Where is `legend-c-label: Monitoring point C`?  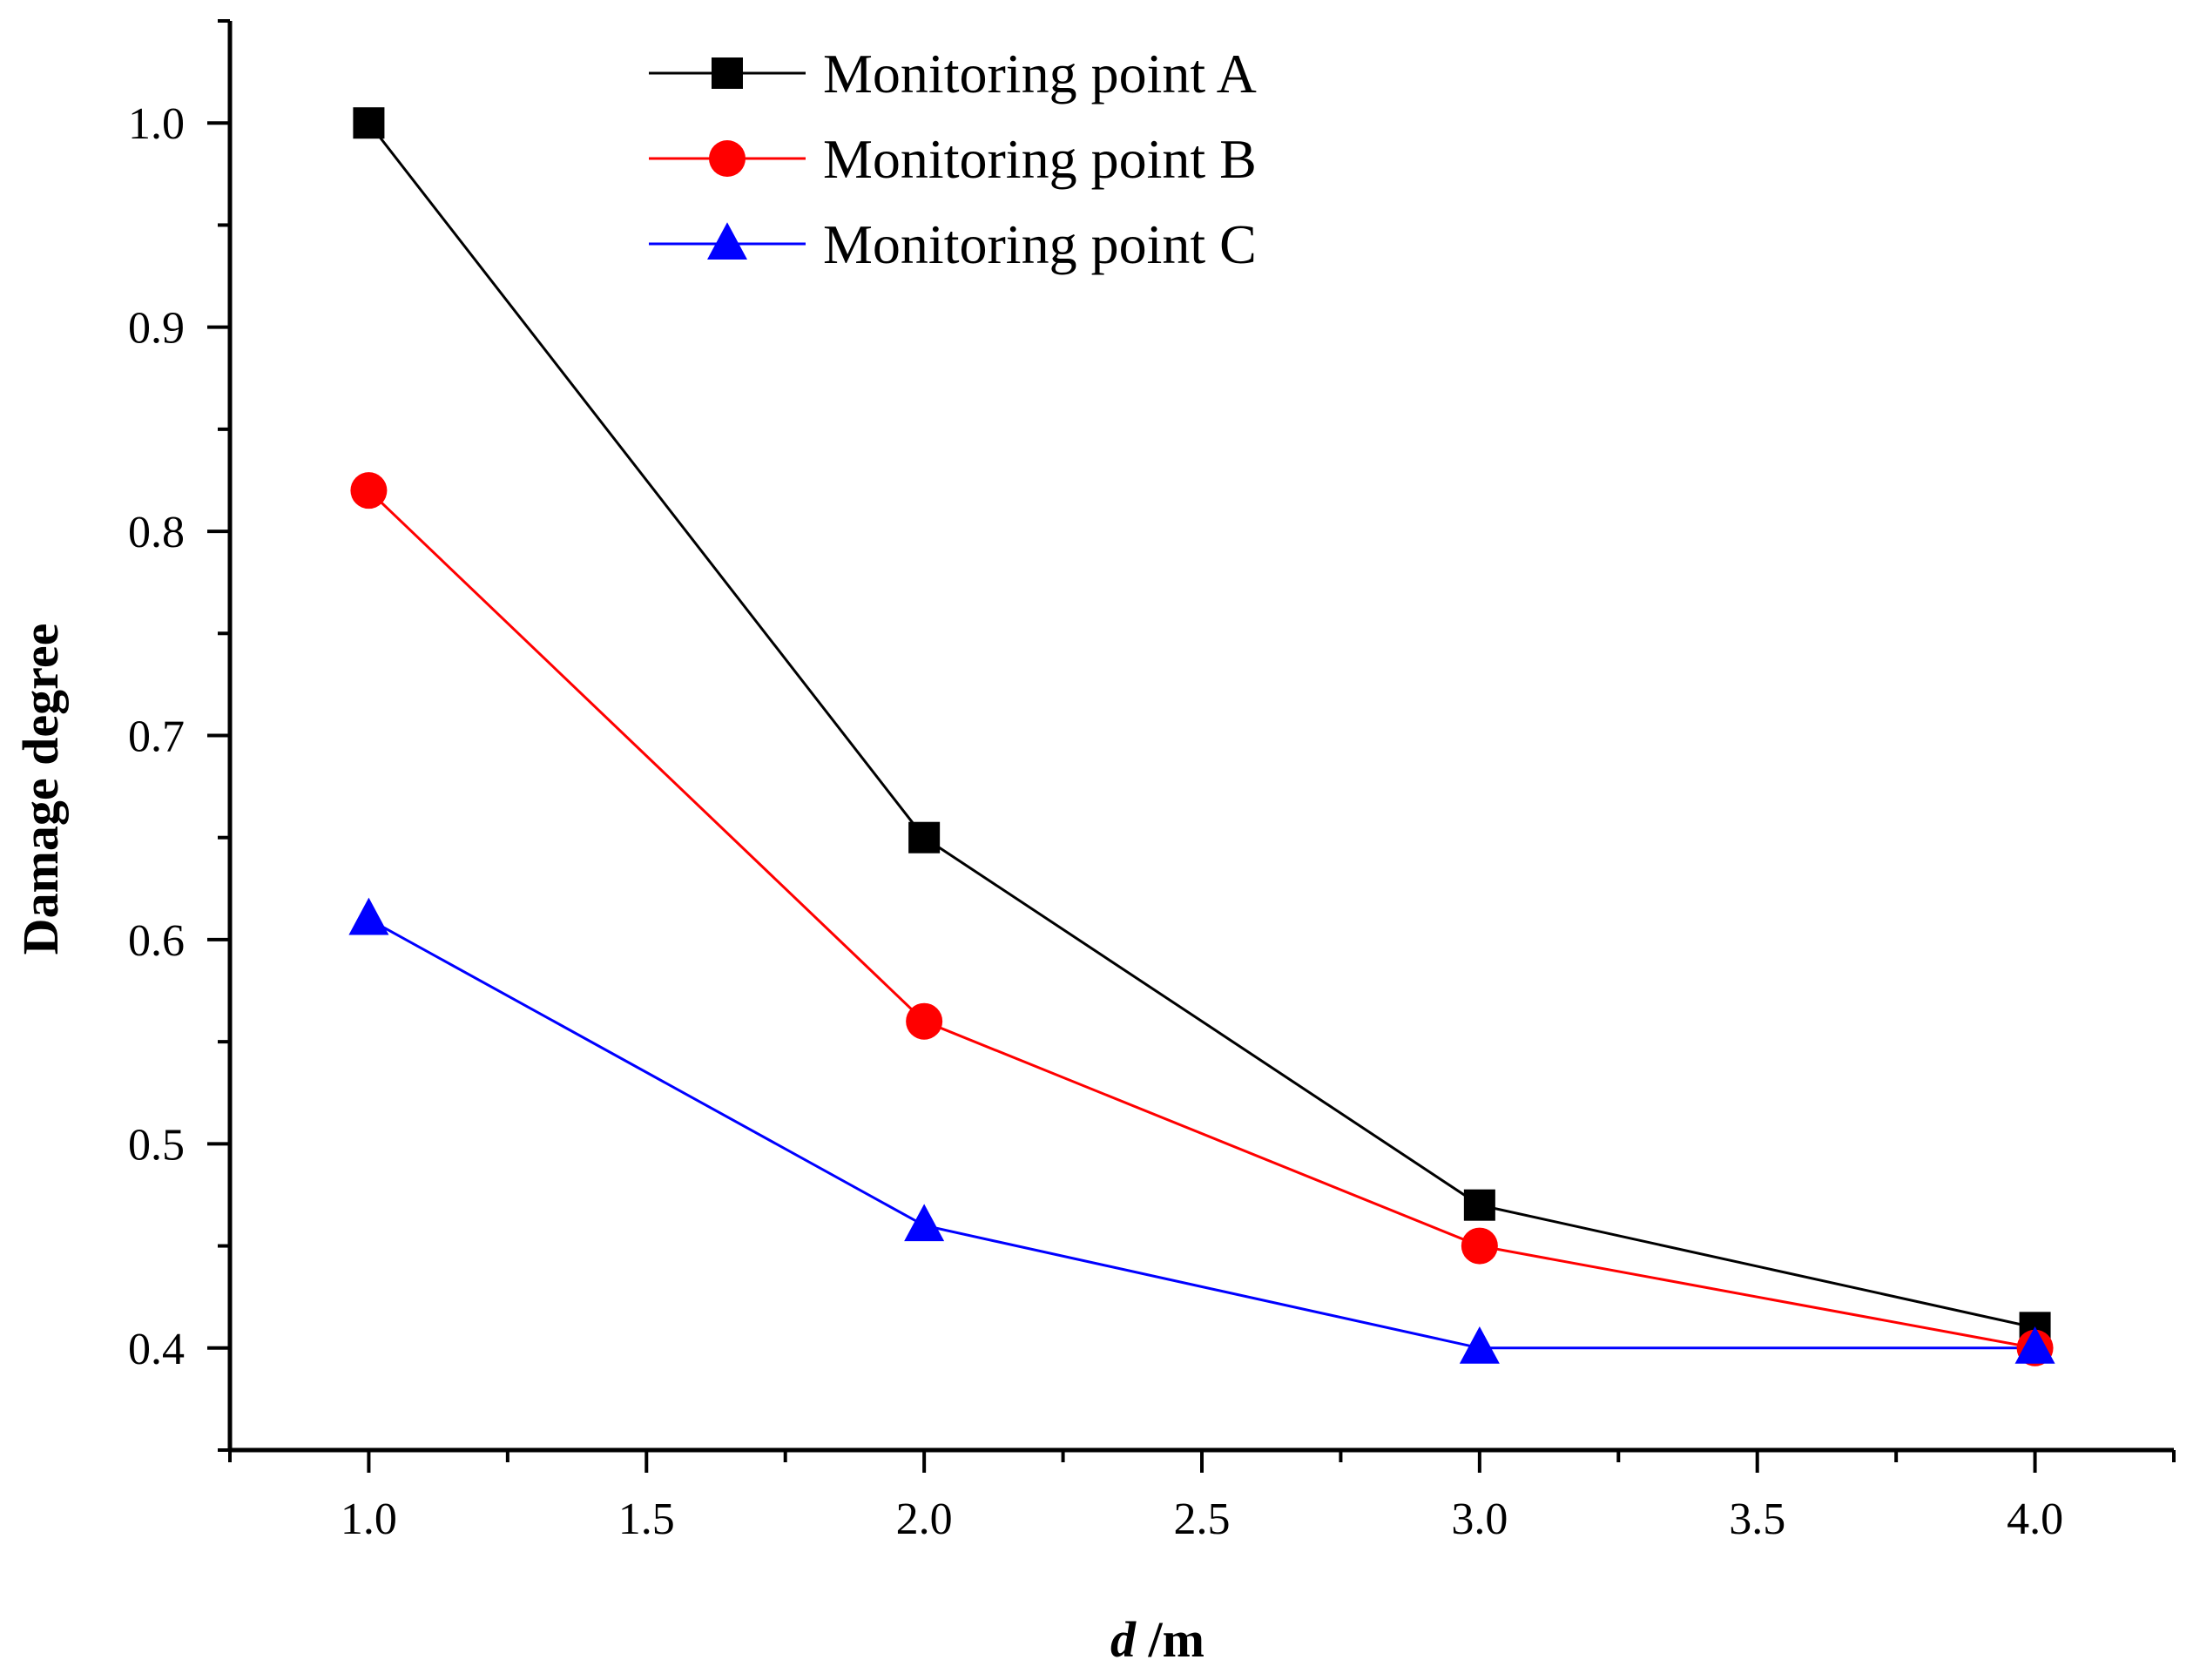
legend-c-label: Monitoring point C is located at coordinates (1040, 244).